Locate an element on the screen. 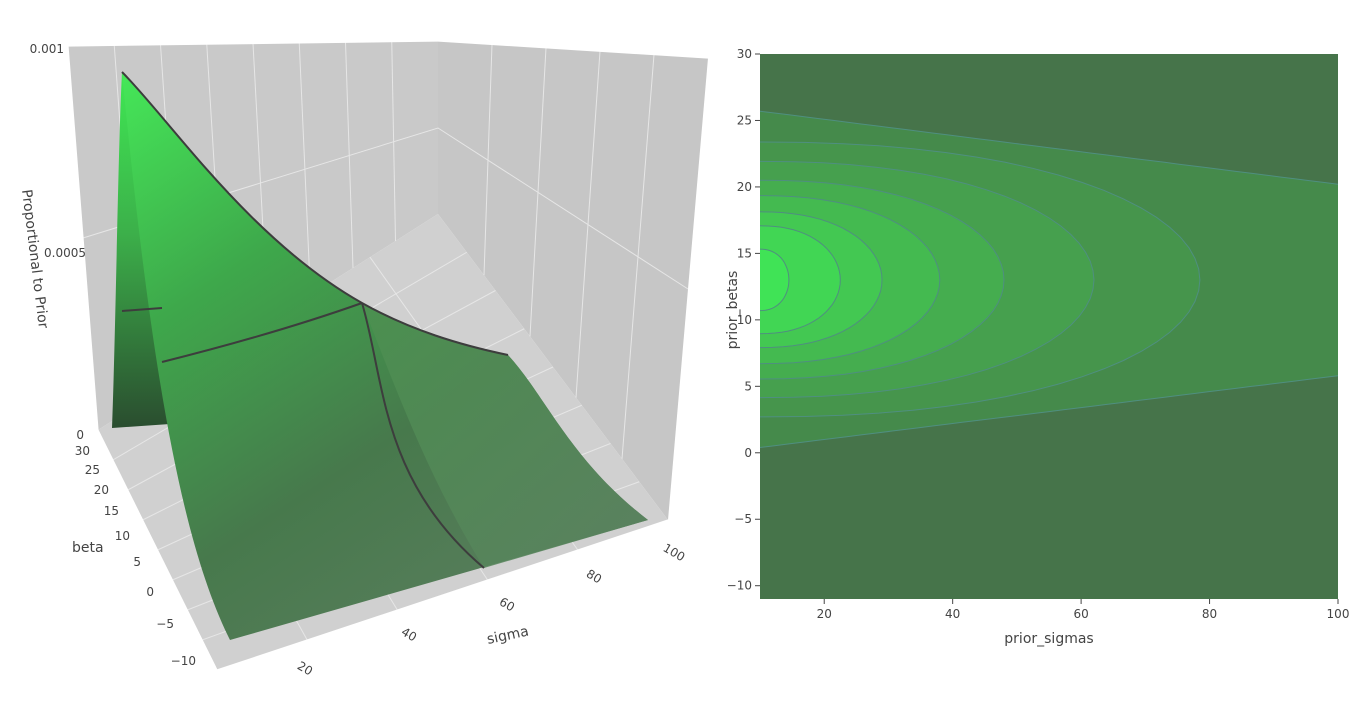  beta-tick-label: −5 is located at coordinates (165, 624).